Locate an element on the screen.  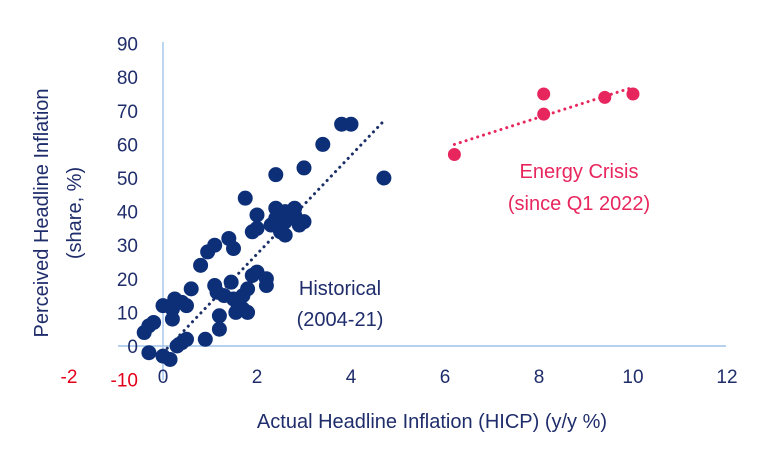
x-tick-label: 10 is located at coordinates (632, 377).